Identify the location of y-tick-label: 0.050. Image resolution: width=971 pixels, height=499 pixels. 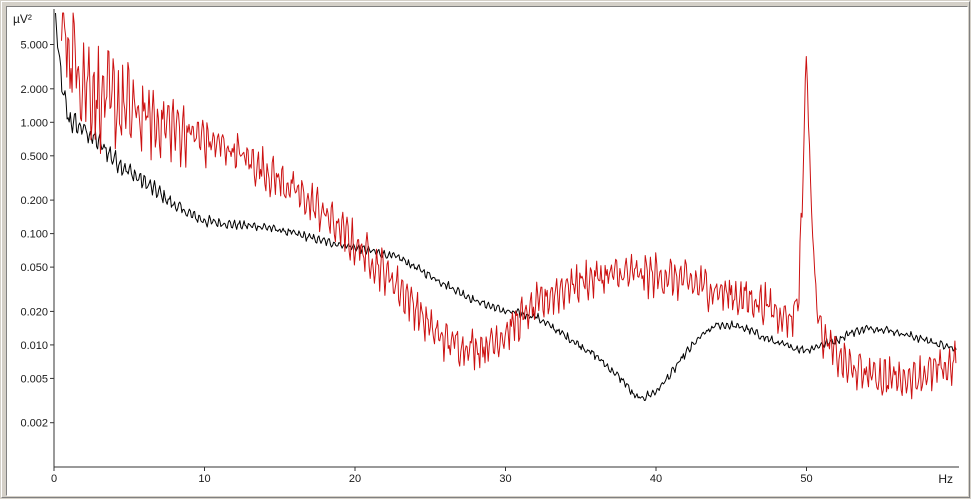
(34, 268).